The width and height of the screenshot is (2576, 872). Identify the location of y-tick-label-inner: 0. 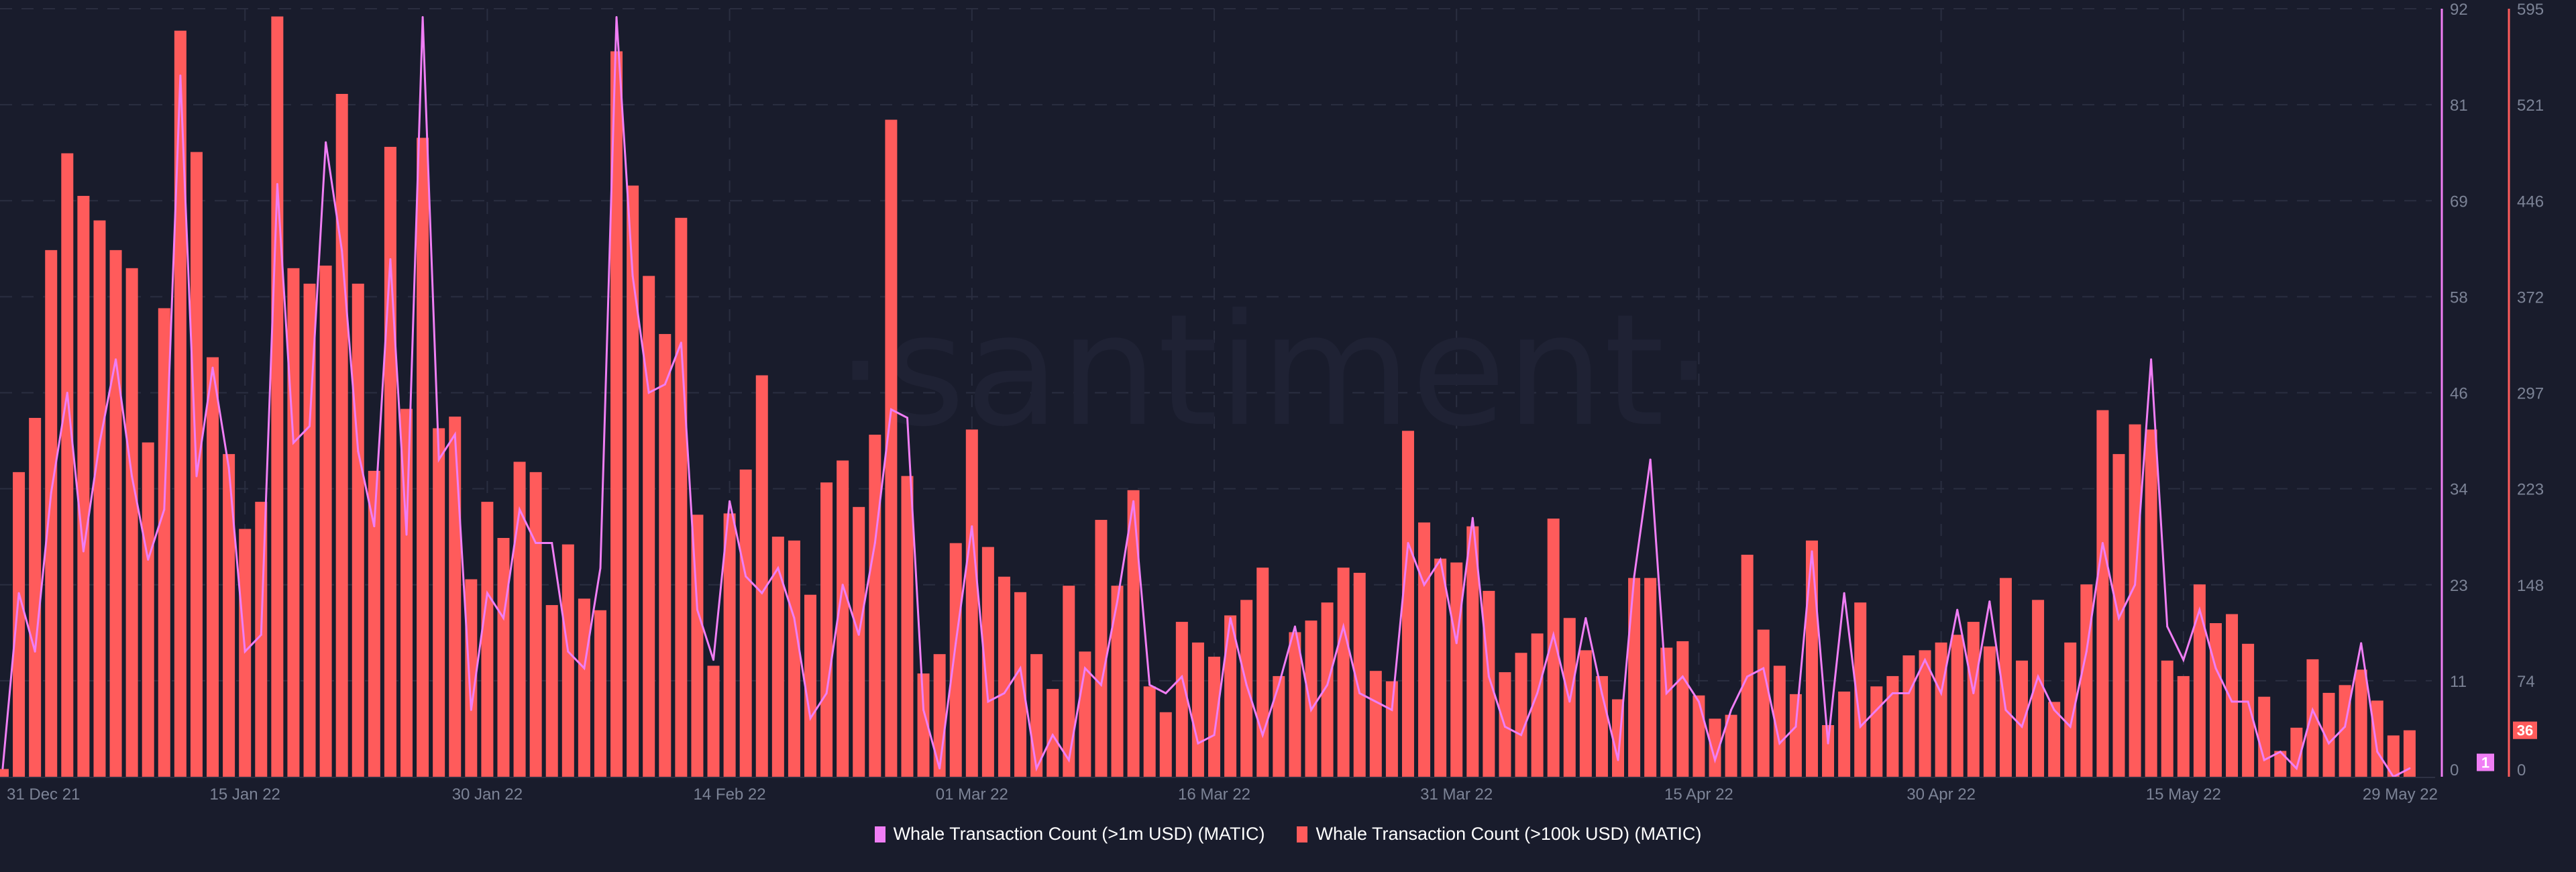
(2454, 770).